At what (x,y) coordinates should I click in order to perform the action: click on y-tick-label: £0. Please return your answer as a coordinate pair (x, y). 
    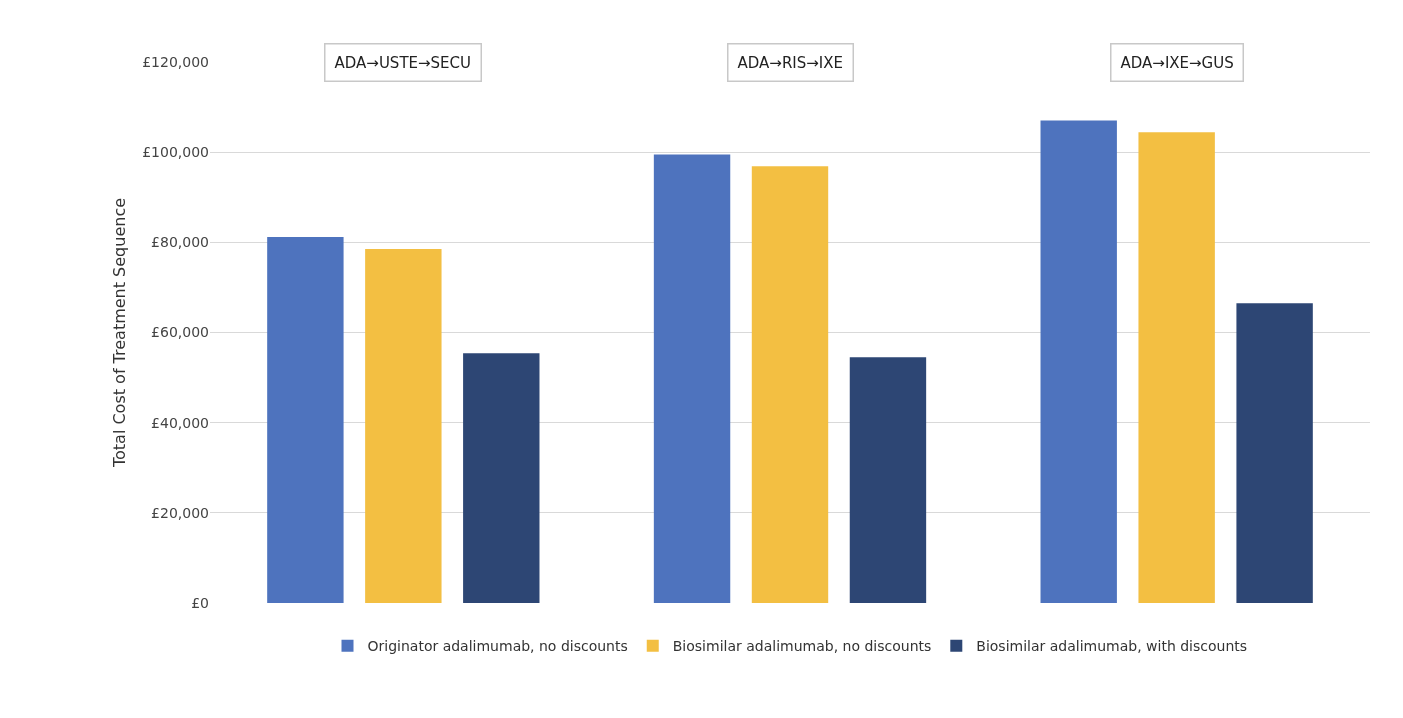
    Looking at the image, I should click on (200, 602).